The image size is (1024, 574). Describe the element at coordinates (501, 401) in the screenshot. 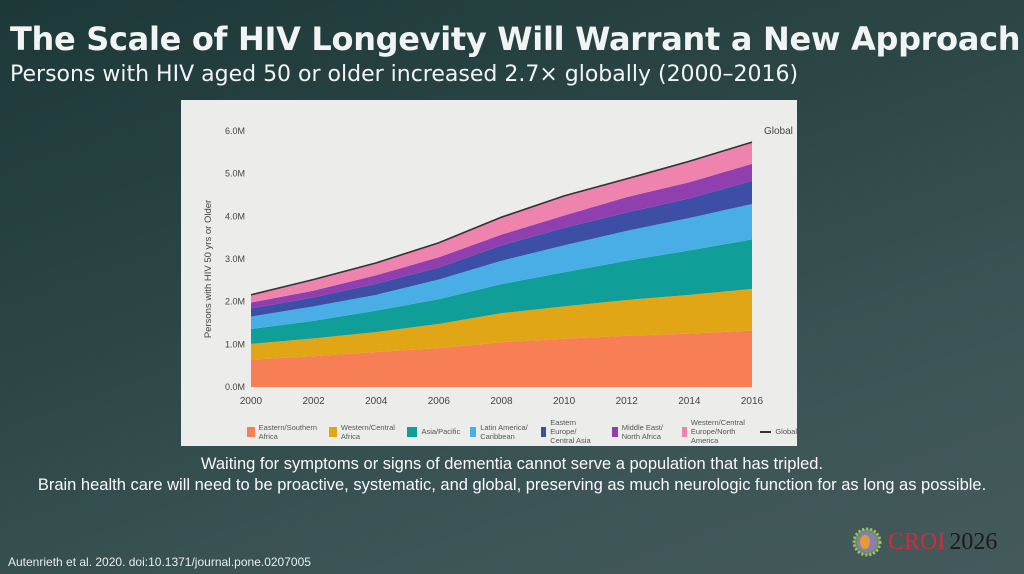

I see `x-tick-label: 2008` at that location.